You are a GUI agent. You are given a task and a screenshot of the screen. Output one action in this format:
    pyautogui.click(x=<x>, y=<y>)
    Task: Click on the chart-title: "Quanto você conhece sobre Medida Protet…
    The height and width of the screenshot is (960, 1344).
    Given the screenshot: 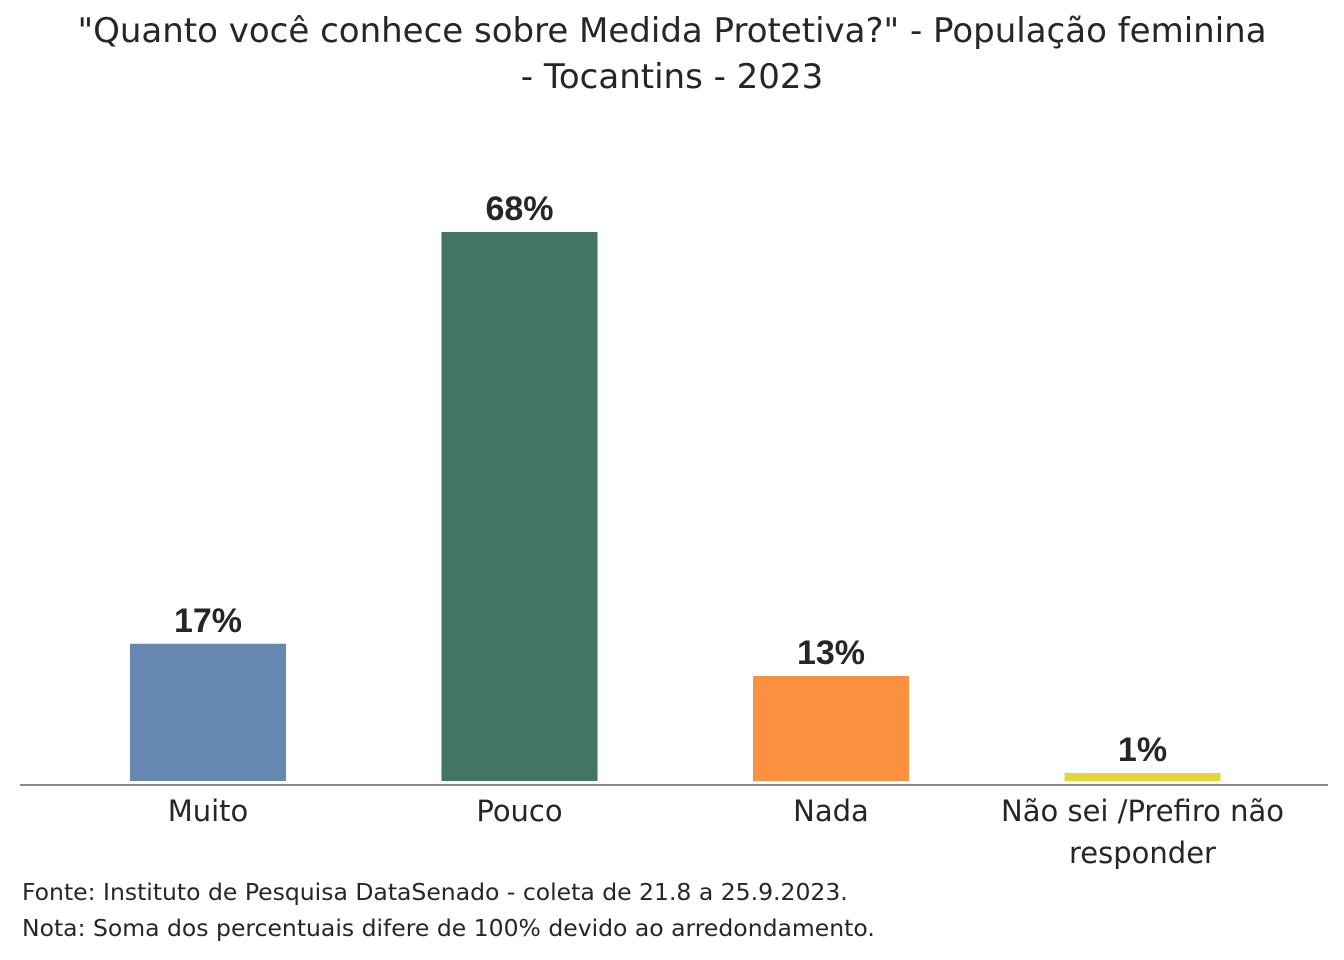 What is the action you would take?
    pyautogui.click(x=672, y=54)
    